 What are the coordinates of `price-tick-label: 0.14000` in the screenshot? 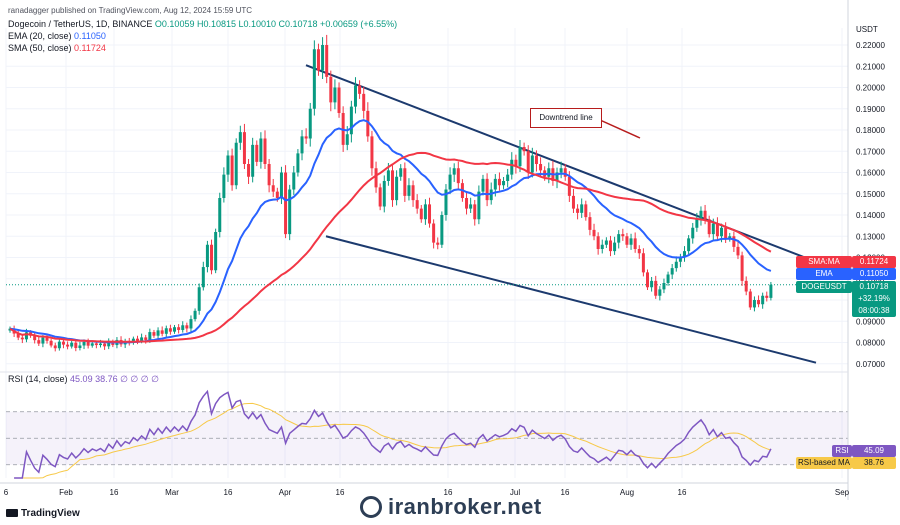 It's located at (870, 215).